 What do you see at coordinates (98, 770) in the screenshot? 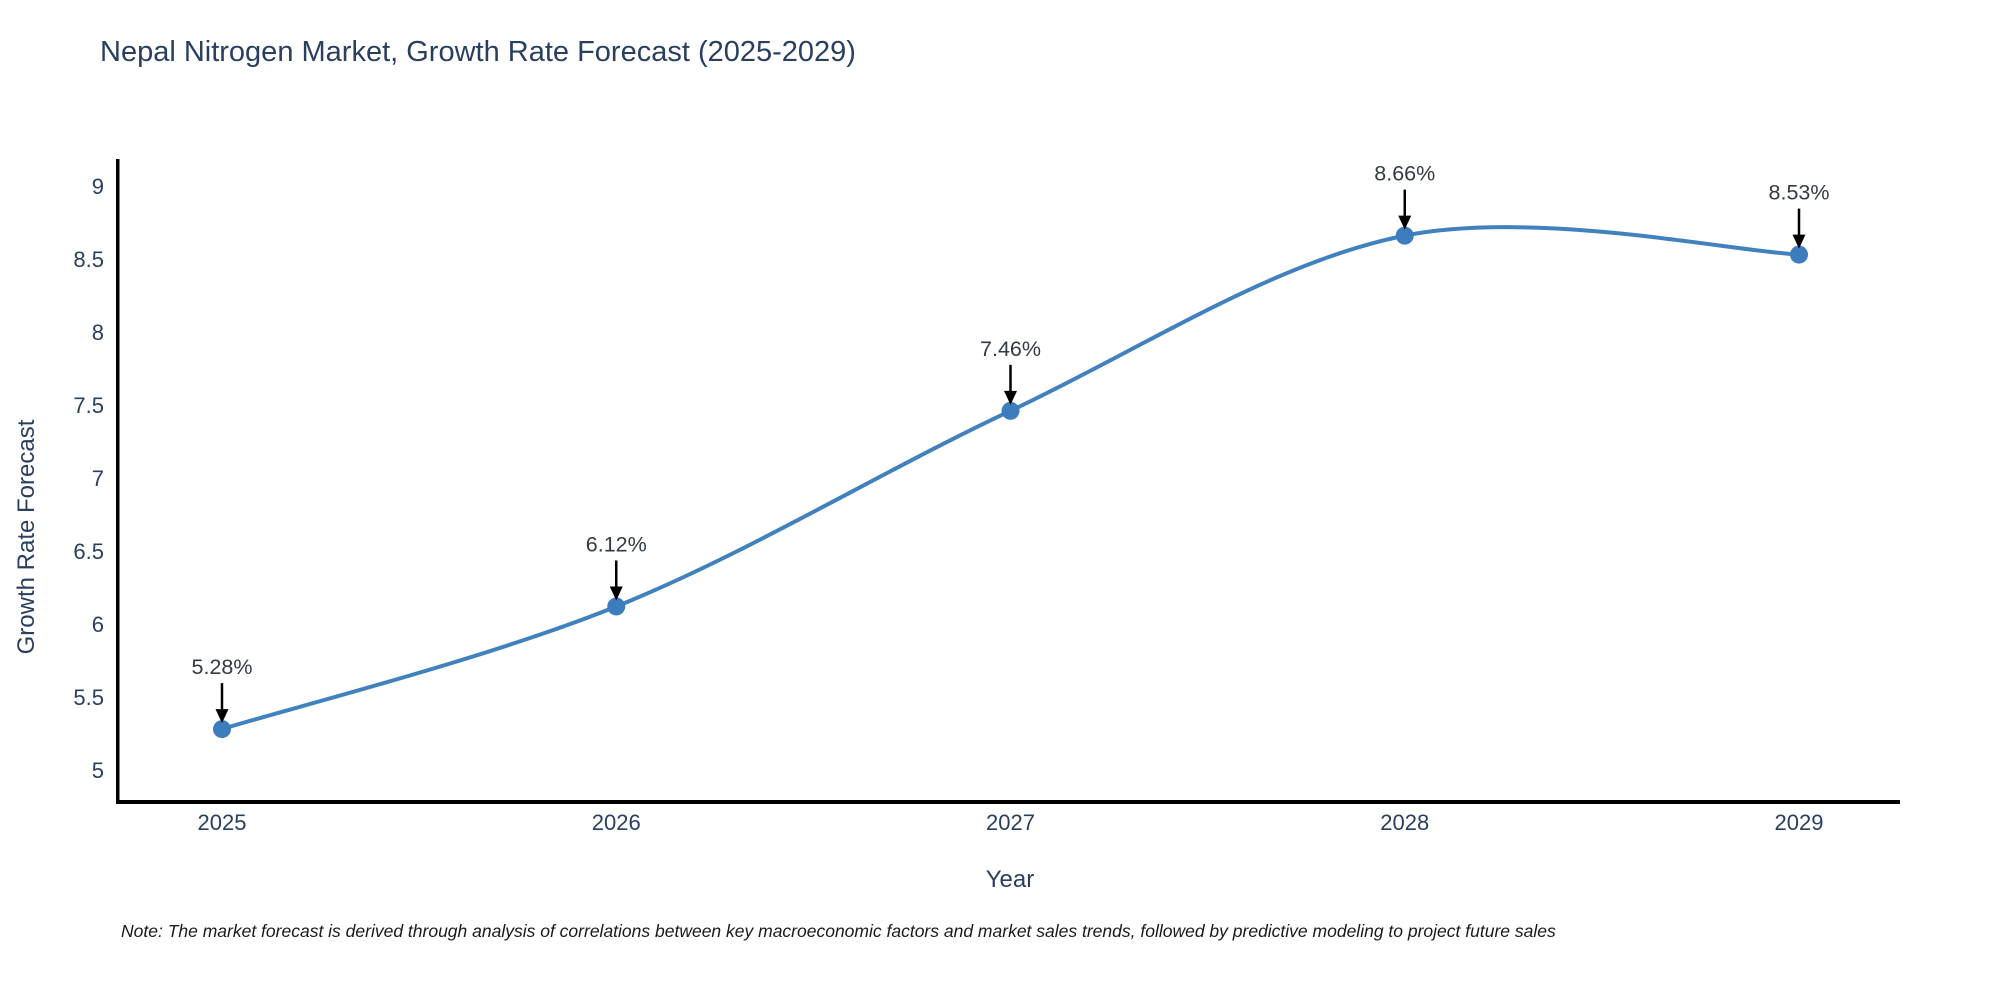
I see `y-tick-label: 5` at bounding box center [98, 770].